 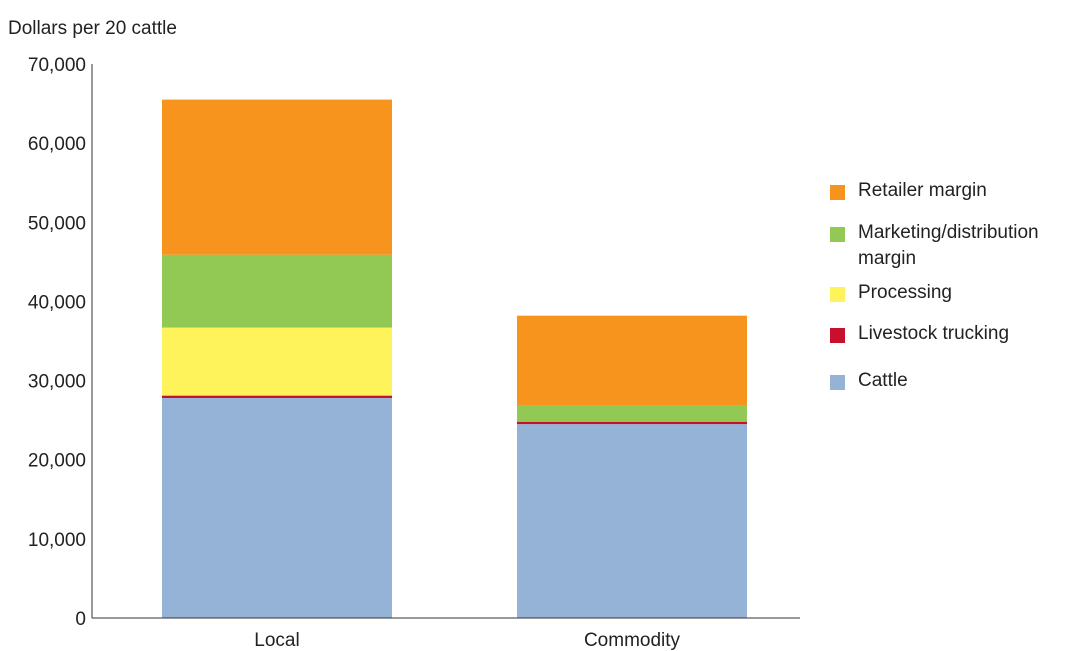 What do you see at coordinates (277, 396) in the screenshot?
I see `bar-segment-livestock-trucking-local` at bounding box center [277, 396].